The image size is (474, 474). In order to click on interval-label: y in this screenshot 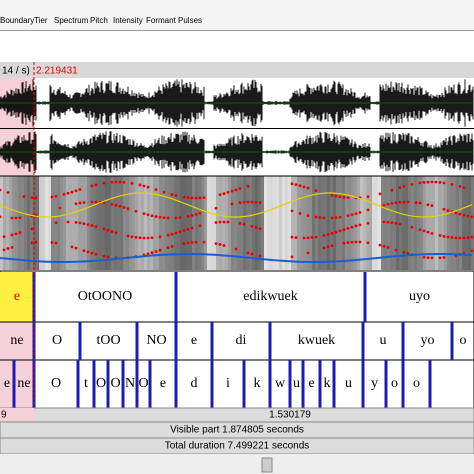, I will do `click(374, 383)`.